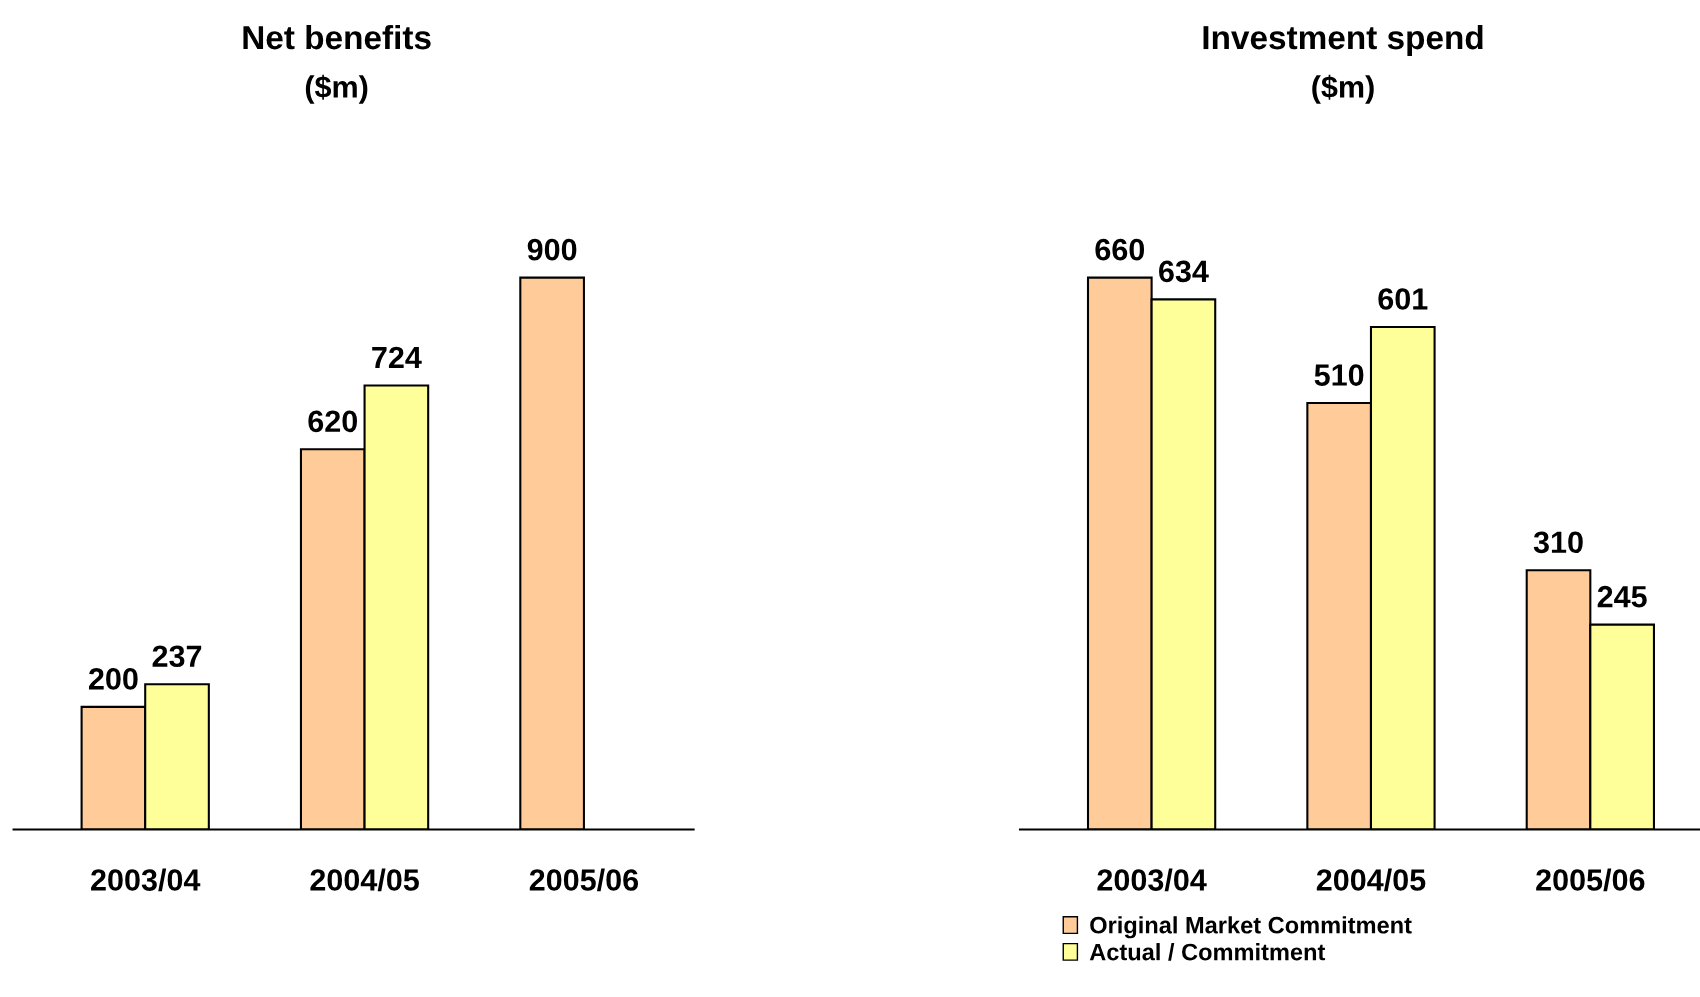 The image size is (1700, 997). I want to click on data-label: 245, so click(1622, 596).